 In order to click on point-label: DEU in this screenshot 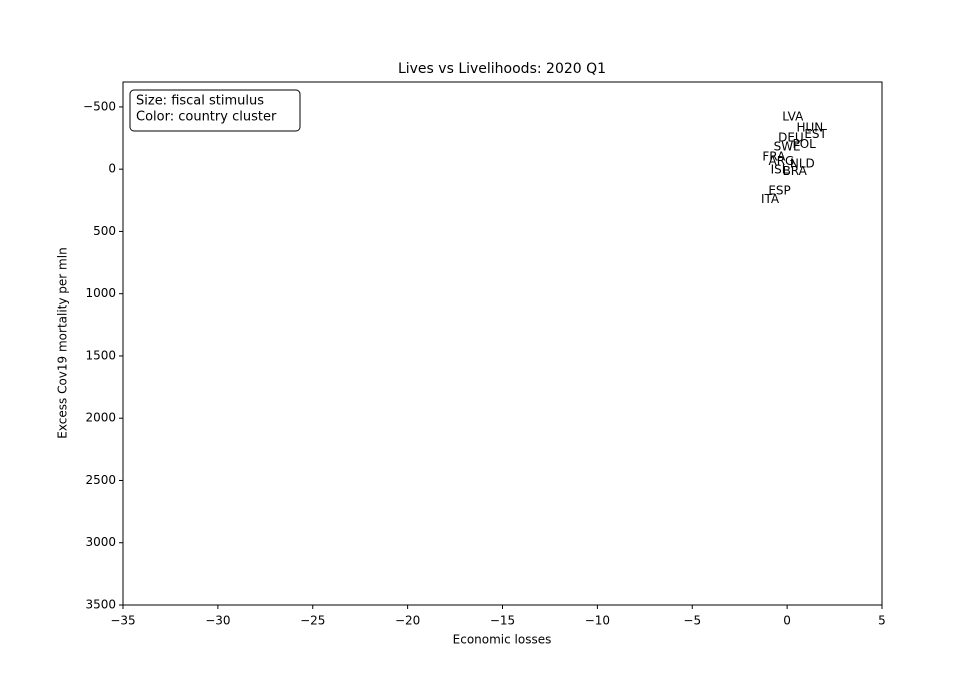, I will do `click(791, 138)`.